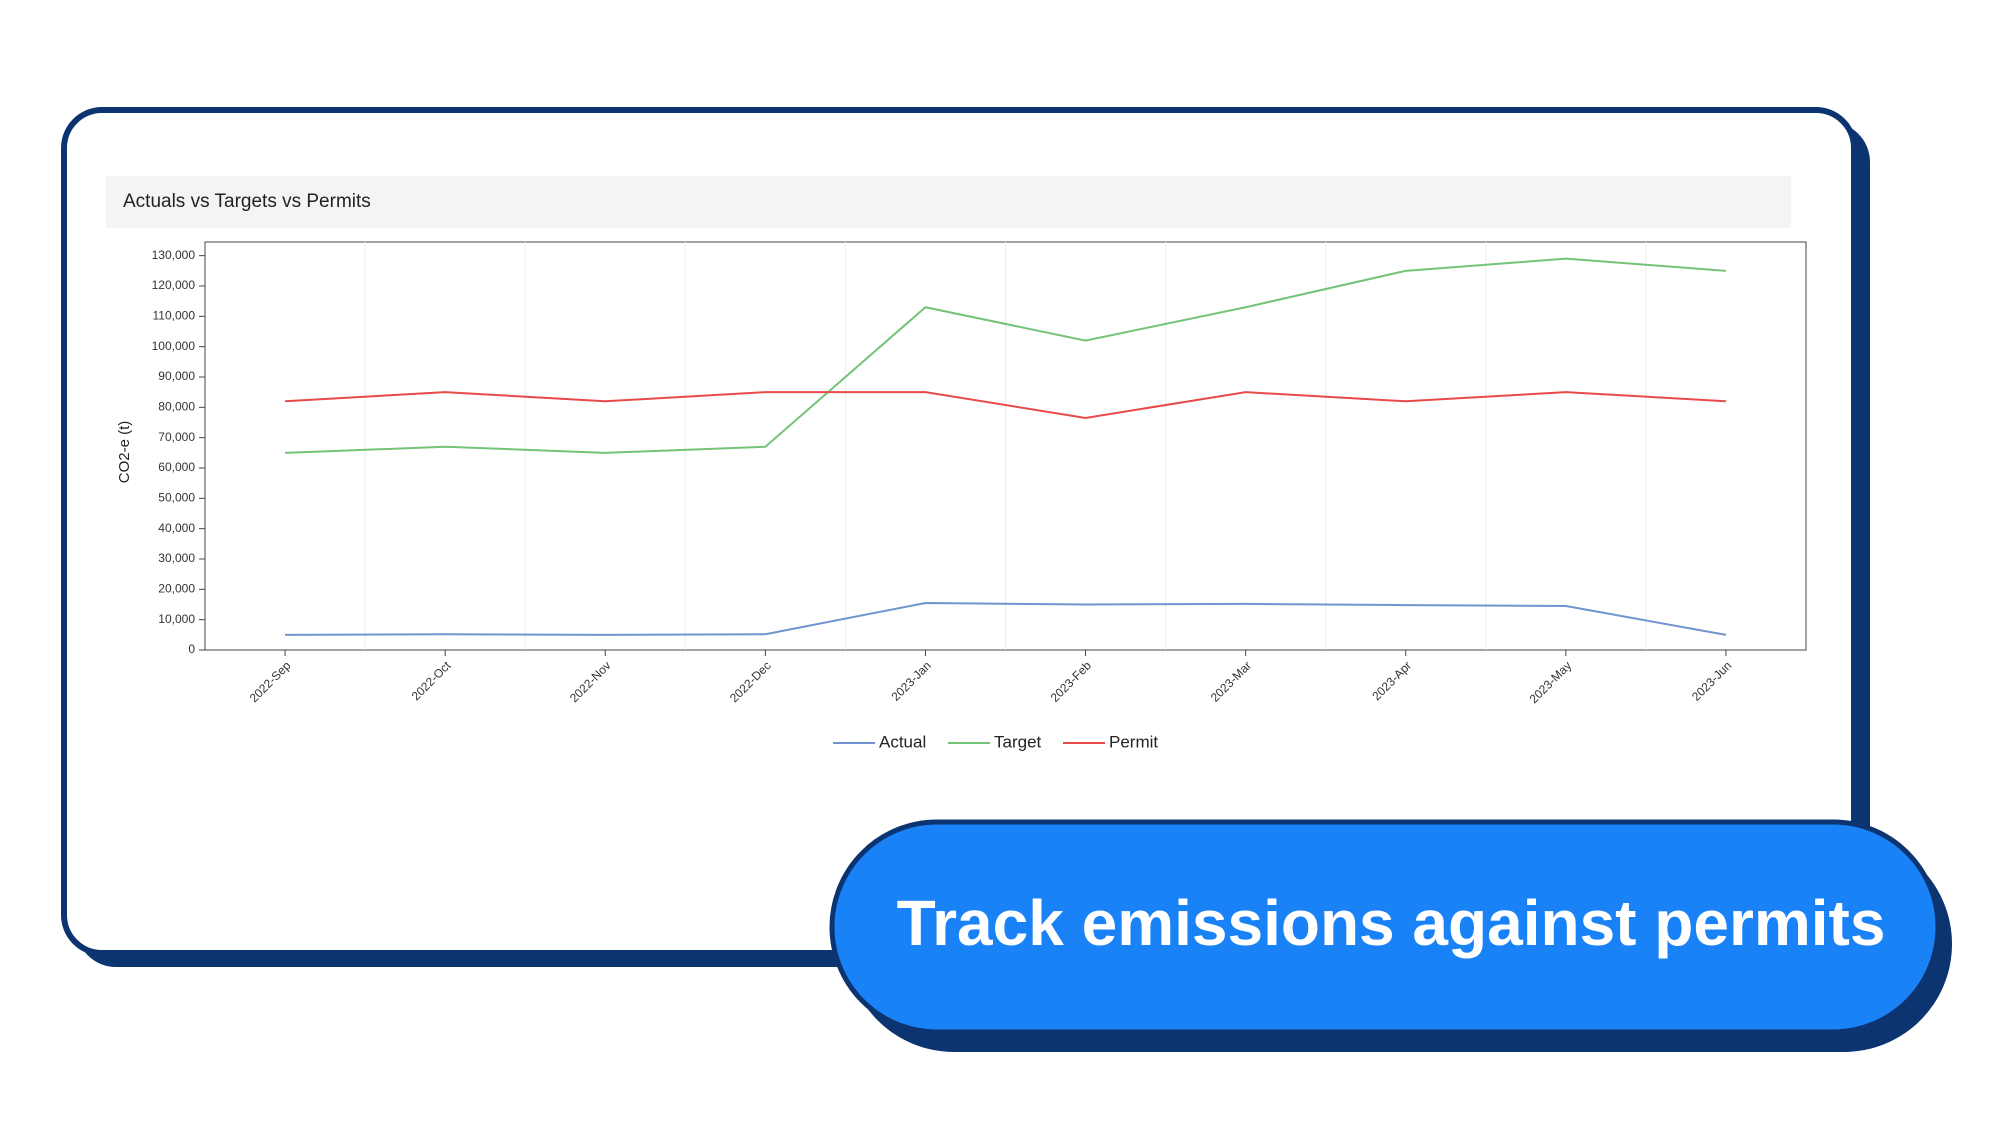  I want to click on banner-text: Track emissions against permits, so click(1391, 923).